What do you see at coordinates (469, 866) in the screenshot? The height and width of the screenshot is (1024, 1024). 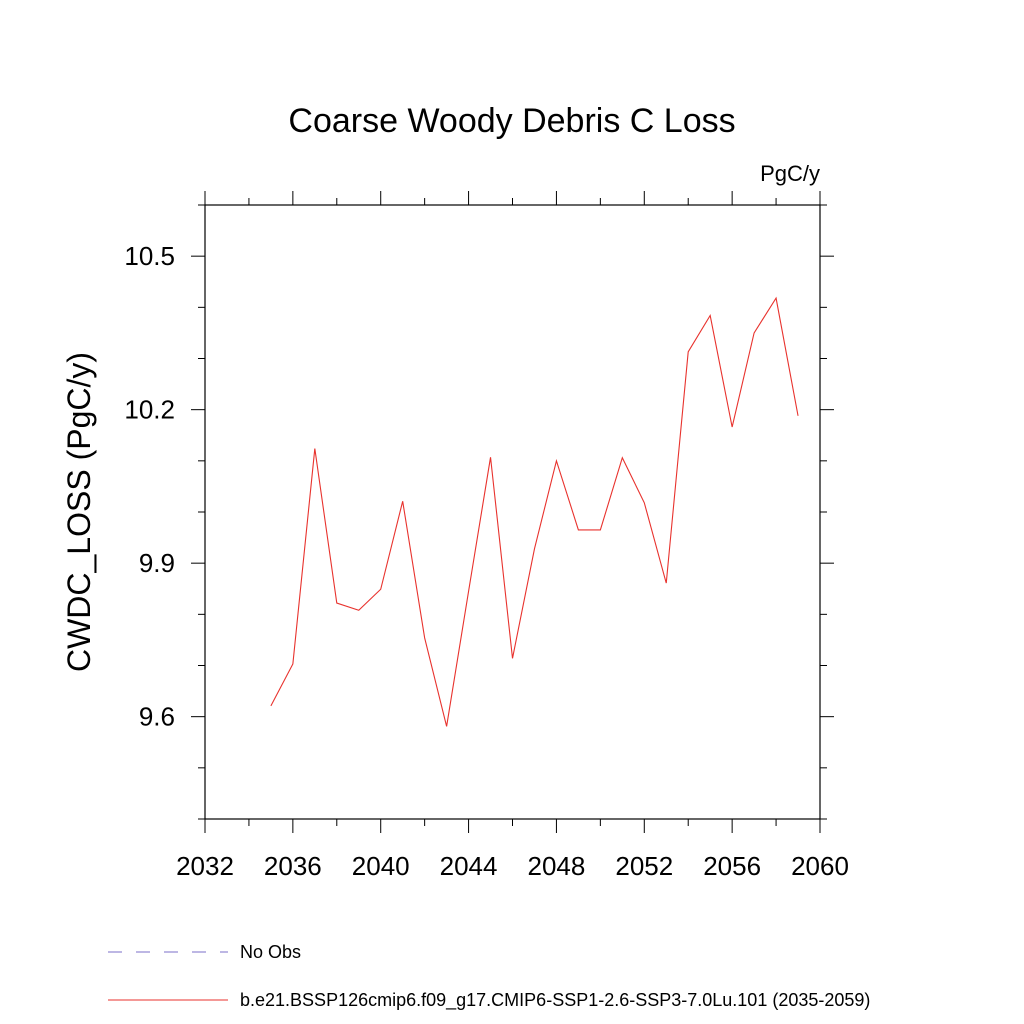 I see `x-tick-label: 2044` at bounding box center [469, 866].